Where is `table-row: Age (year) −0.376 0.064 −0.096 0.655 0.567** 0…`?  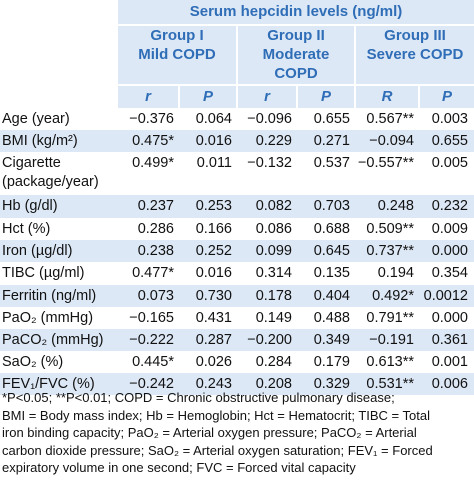
table-row: Age (year) −0.376 0.064 −0.096 0.655 0.567** 0… is located at coordinates (237, 119).